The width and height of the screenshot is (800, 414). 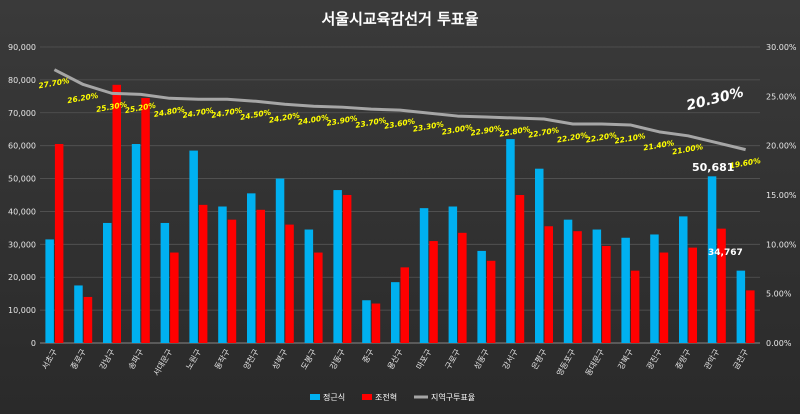 What do you see at coordinates (371, 122) in the screenshot?
I see `turnout-label: 23.70%` at bounding box center [371, 122].